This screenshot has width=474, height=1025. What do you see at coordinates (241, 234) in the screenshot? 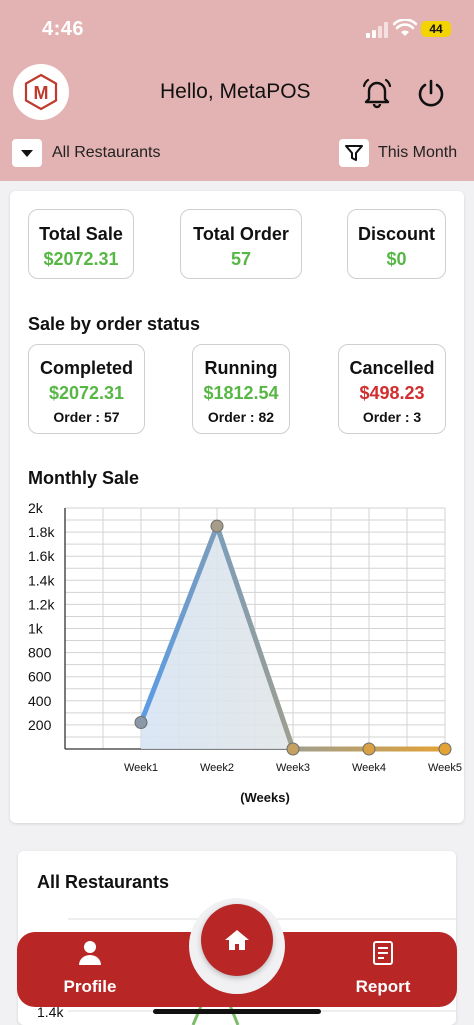
I see `total-order-label: Total Order` at bounding box center [241, 234].